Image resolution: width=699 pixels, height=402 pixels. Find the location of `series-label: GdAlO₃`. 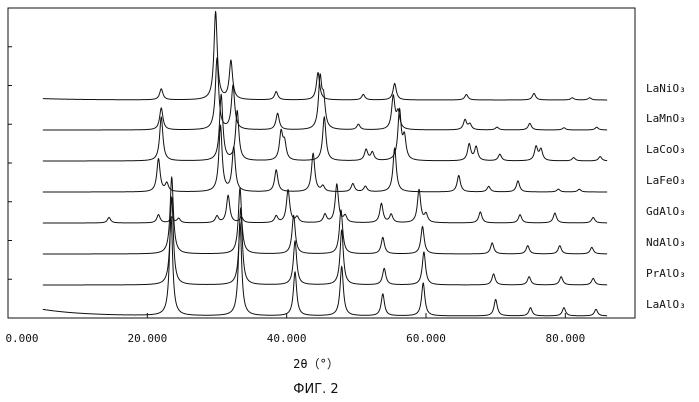

series-label: GdAlO₃ is located at coordinates (666, 211).